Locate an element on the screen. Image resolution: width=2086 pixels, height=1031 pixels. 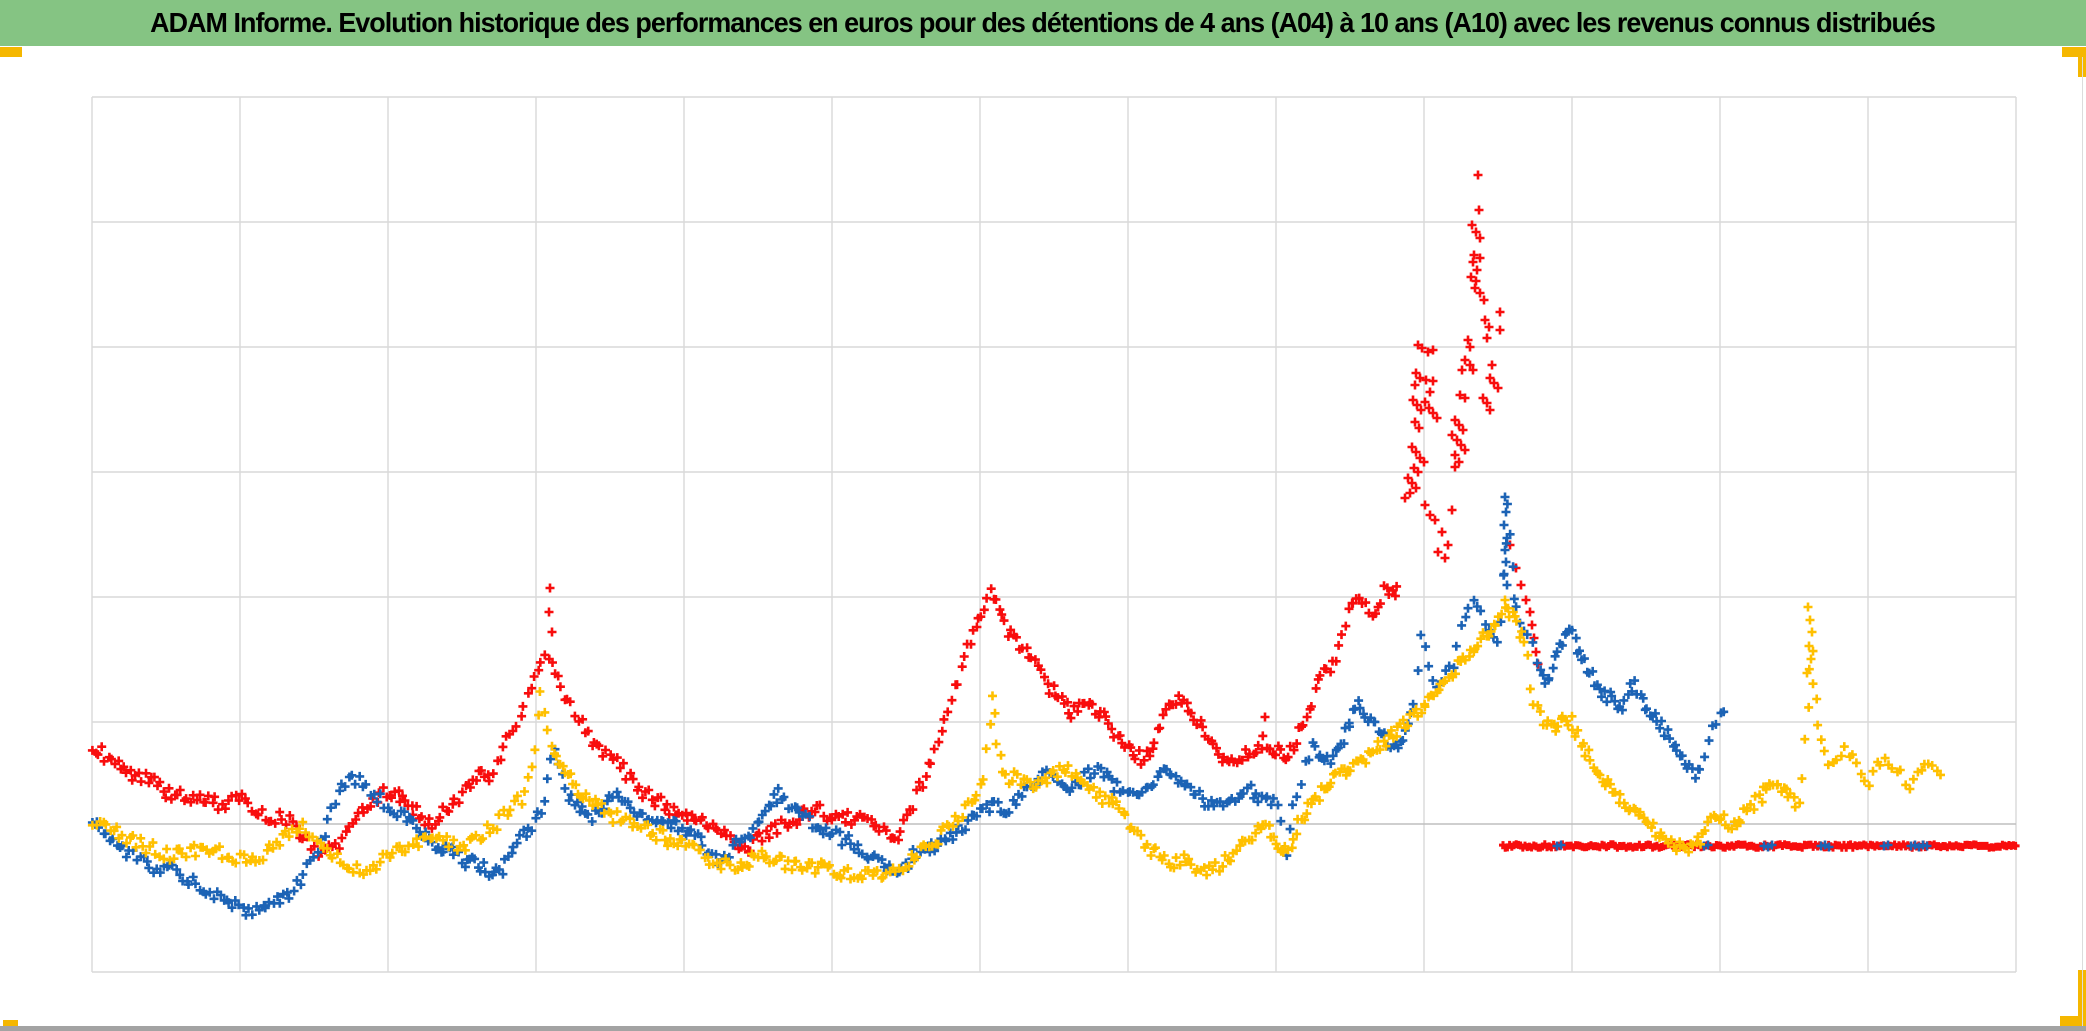
corner-accent-bottom-left is located at coordinates (10, 1024).